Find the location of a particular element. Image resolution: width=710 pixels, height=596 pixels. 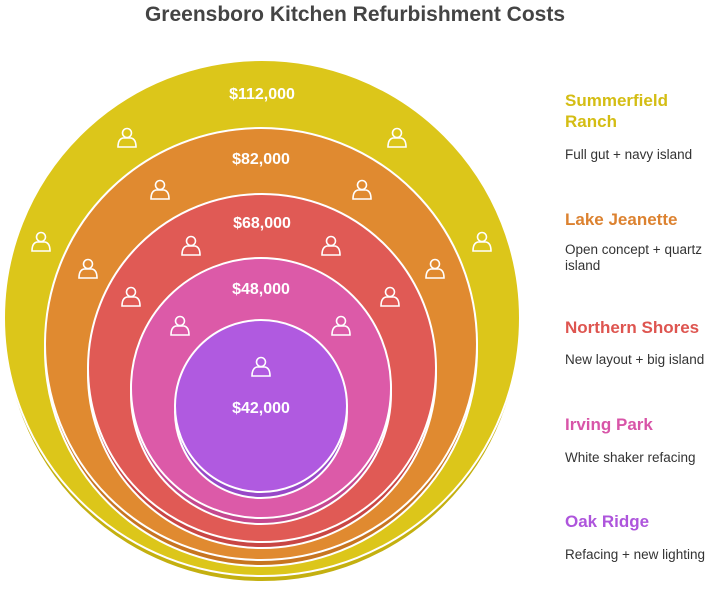

cost-label: $112,000 is located at coordinates (262, 94).